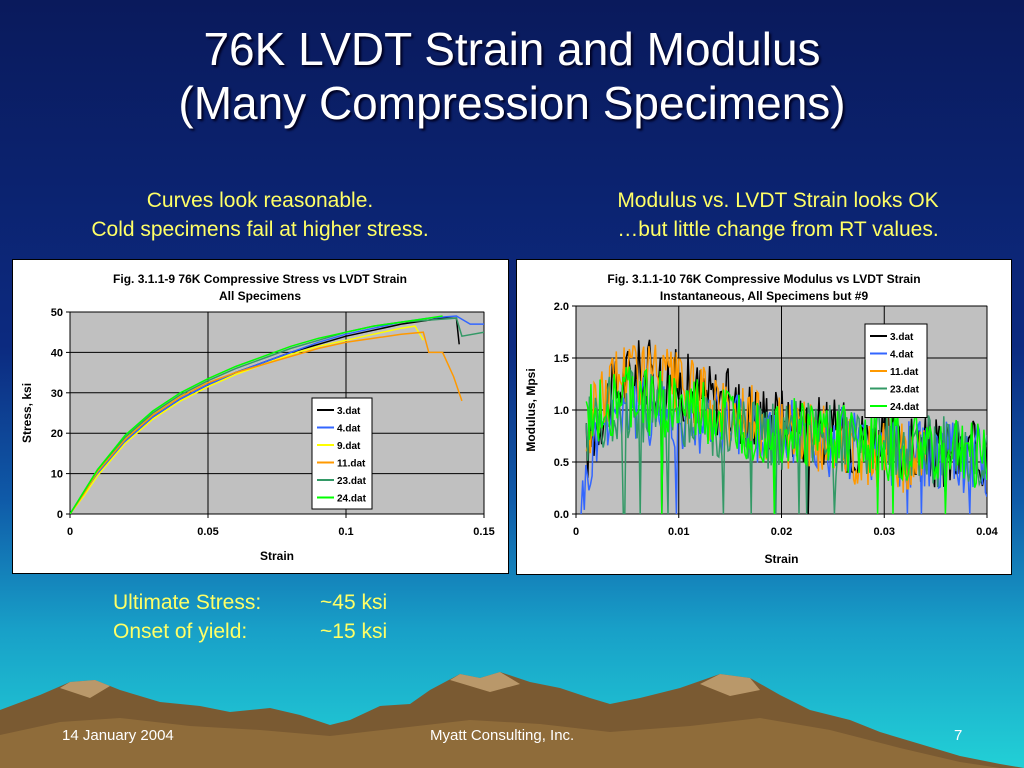 The width and height of the screenshot is (1024, 768). I want to click on plot-area, so click(277, 413).